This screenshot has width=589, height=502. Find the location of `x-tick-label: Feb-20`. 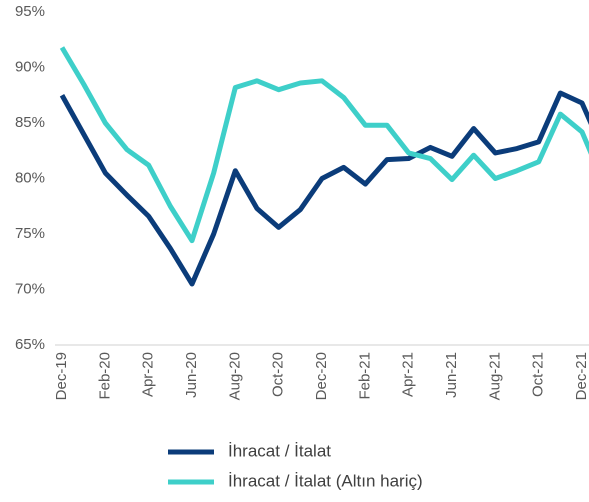

x-tick-label: Feb-20 is located at coordinates (104, 376).